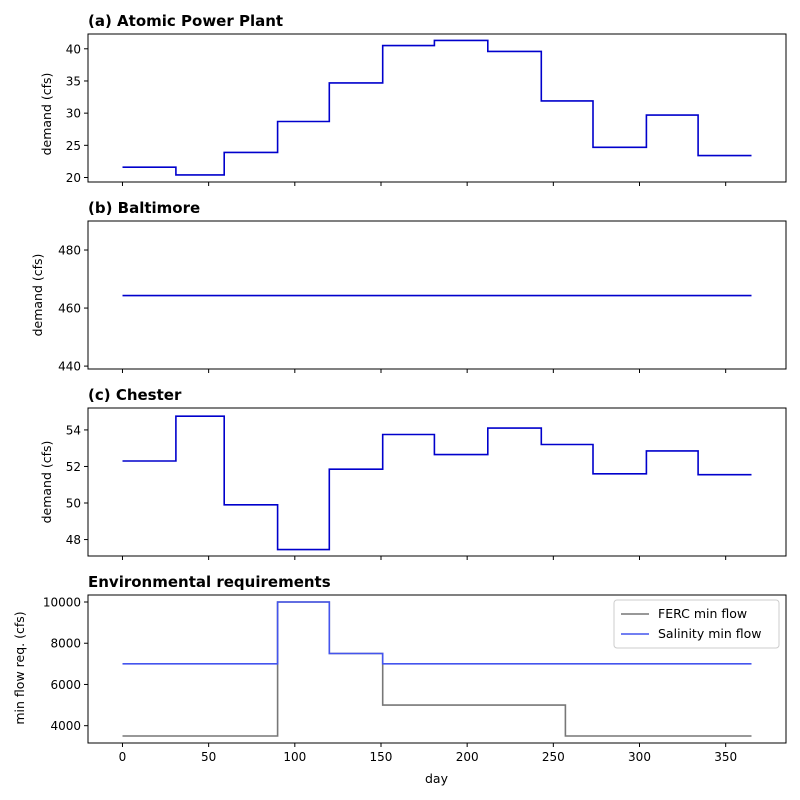 Image resolution: width=800 pixels, height=800 pixels. What do you see at coordinates (69, 367) in the screenshot?
I see `y-tick-label: 440` at bounding box center [69, 367].